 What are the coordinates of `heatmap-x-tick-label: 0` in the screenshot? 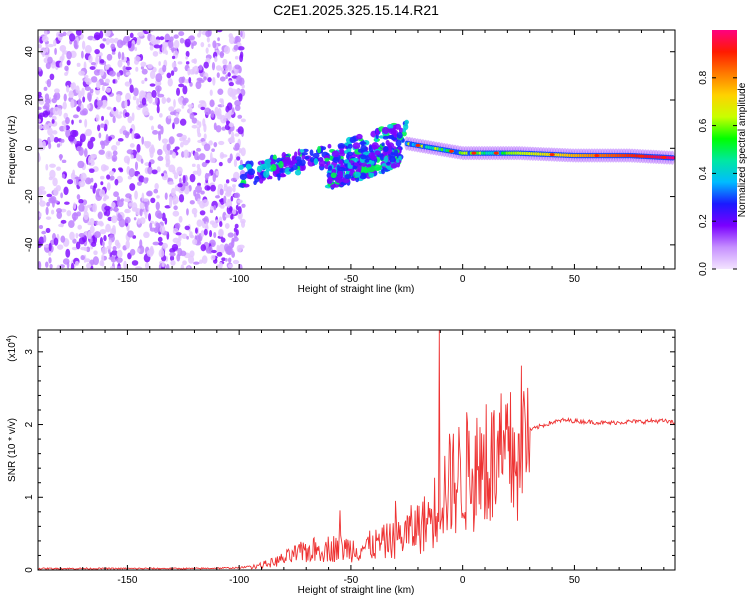 It's located at (463, 279).